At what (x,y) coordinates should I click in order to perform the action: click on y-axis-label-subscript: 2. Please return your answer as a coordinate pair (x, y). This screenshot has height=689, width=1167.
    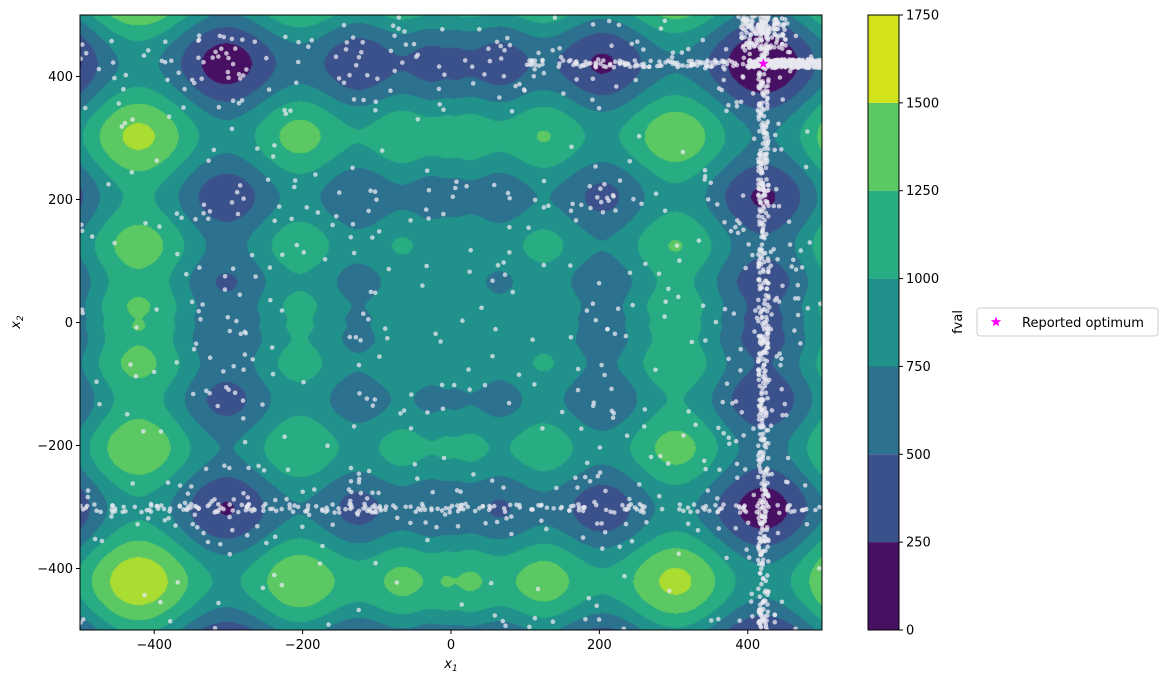
    Looking at the image, I should click on (21, 318).